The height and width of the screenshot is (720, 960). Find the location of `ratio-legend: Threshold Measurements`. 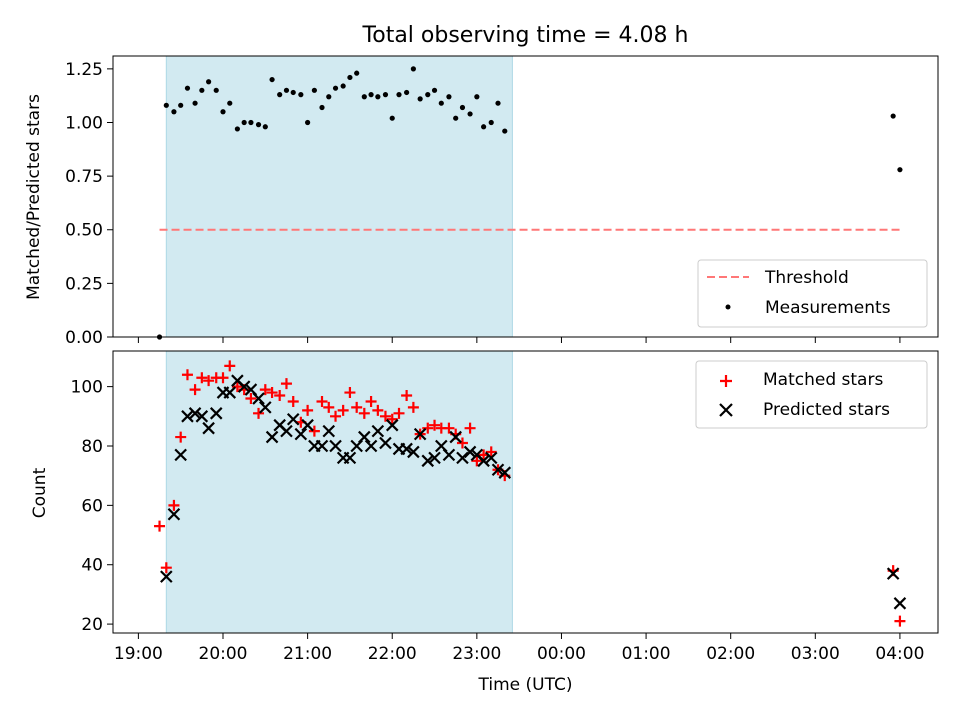

ratio-legend: Threshold Measurements is located at coordinates (812, 293).